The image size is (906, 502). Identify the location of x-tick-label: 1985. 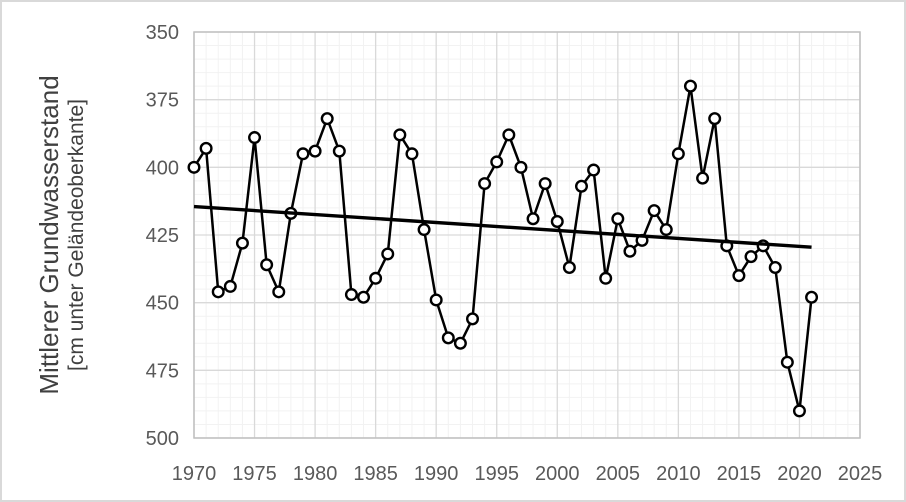
(375, 474).